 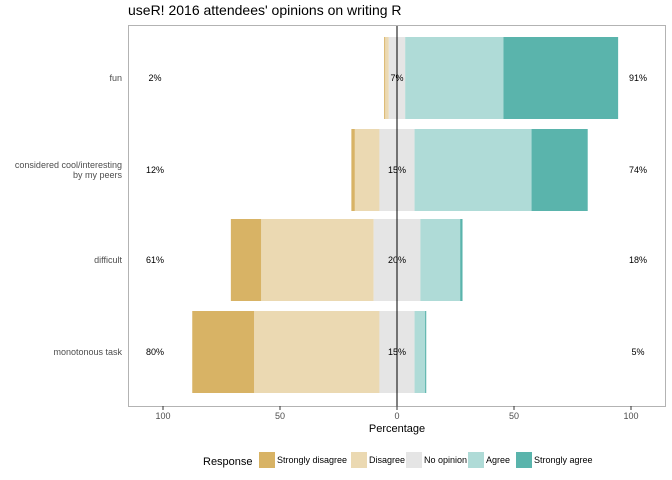 I want to click on disagree-total-label: 2%, so click(x=154, y=78).